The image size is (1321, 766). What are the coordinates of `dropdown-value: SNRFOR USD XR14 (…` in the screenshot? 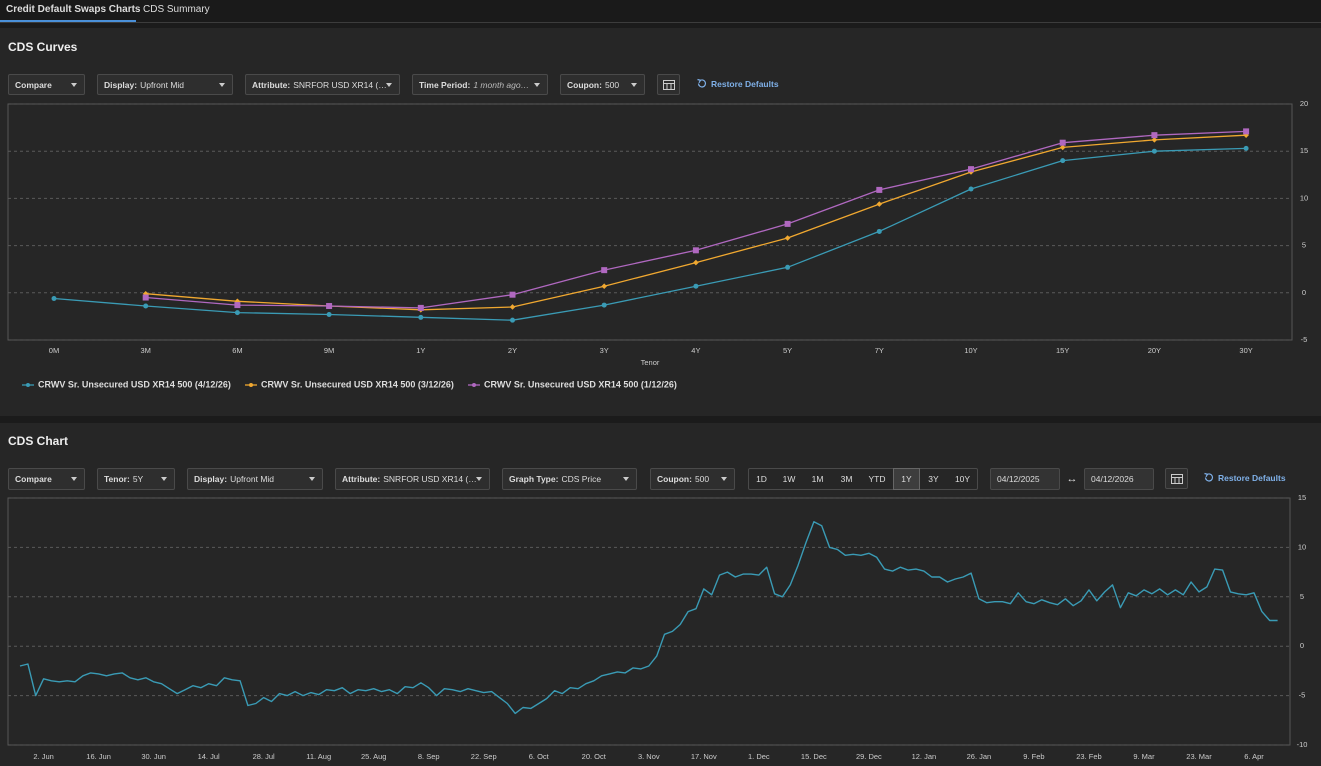 It's located at (430, 479).